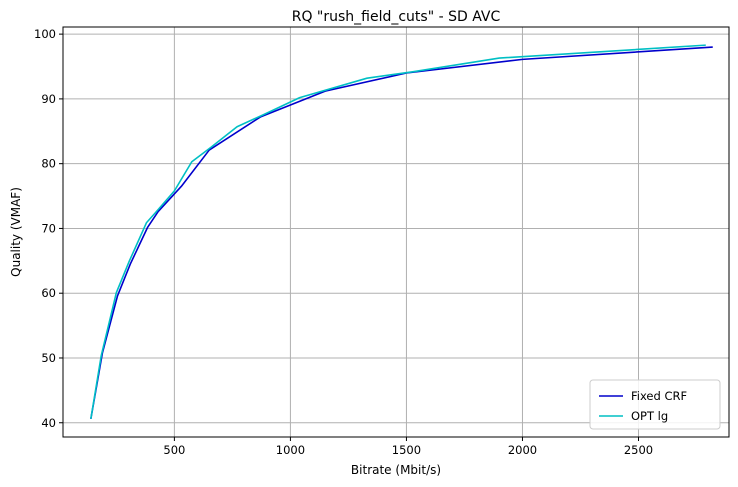 This screenshot has height=487, width=738. Describe the element at coordinates (396, 17) in the screenshot. I see `chart-title: RQ "rush_field_cuts" - SD AVC` at that location.